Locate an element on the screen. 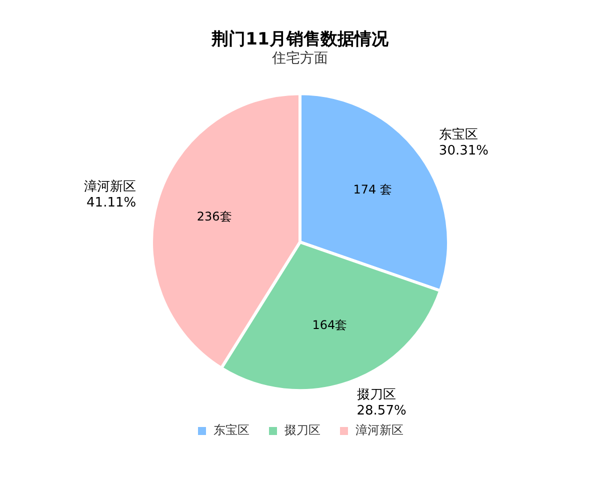  slice-label: 漳河新区 is located at coordinates (110, 187).